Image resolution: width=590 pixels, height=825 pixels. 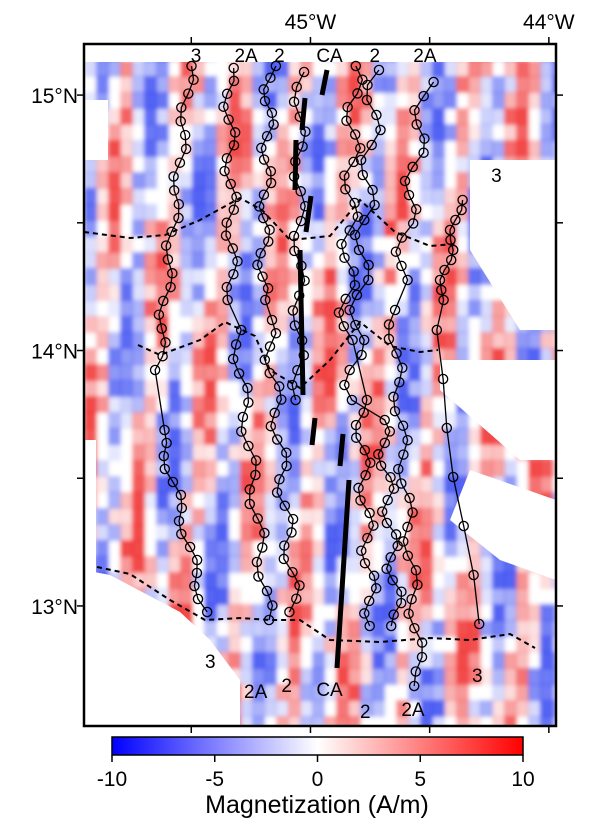 I want to click on isochron-line, so click(x=357, y=346).